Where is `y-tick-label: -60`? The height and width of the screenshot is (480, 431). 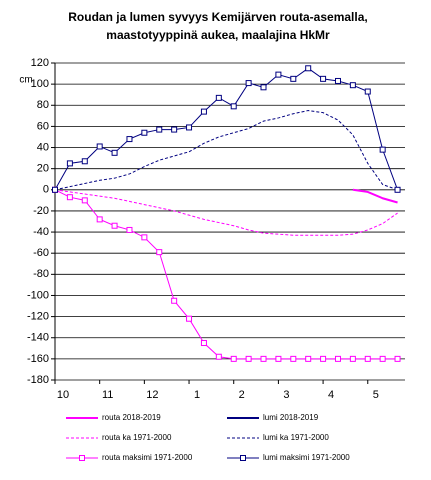 y-tick-label: -60 is located at coordinates (41, 253).